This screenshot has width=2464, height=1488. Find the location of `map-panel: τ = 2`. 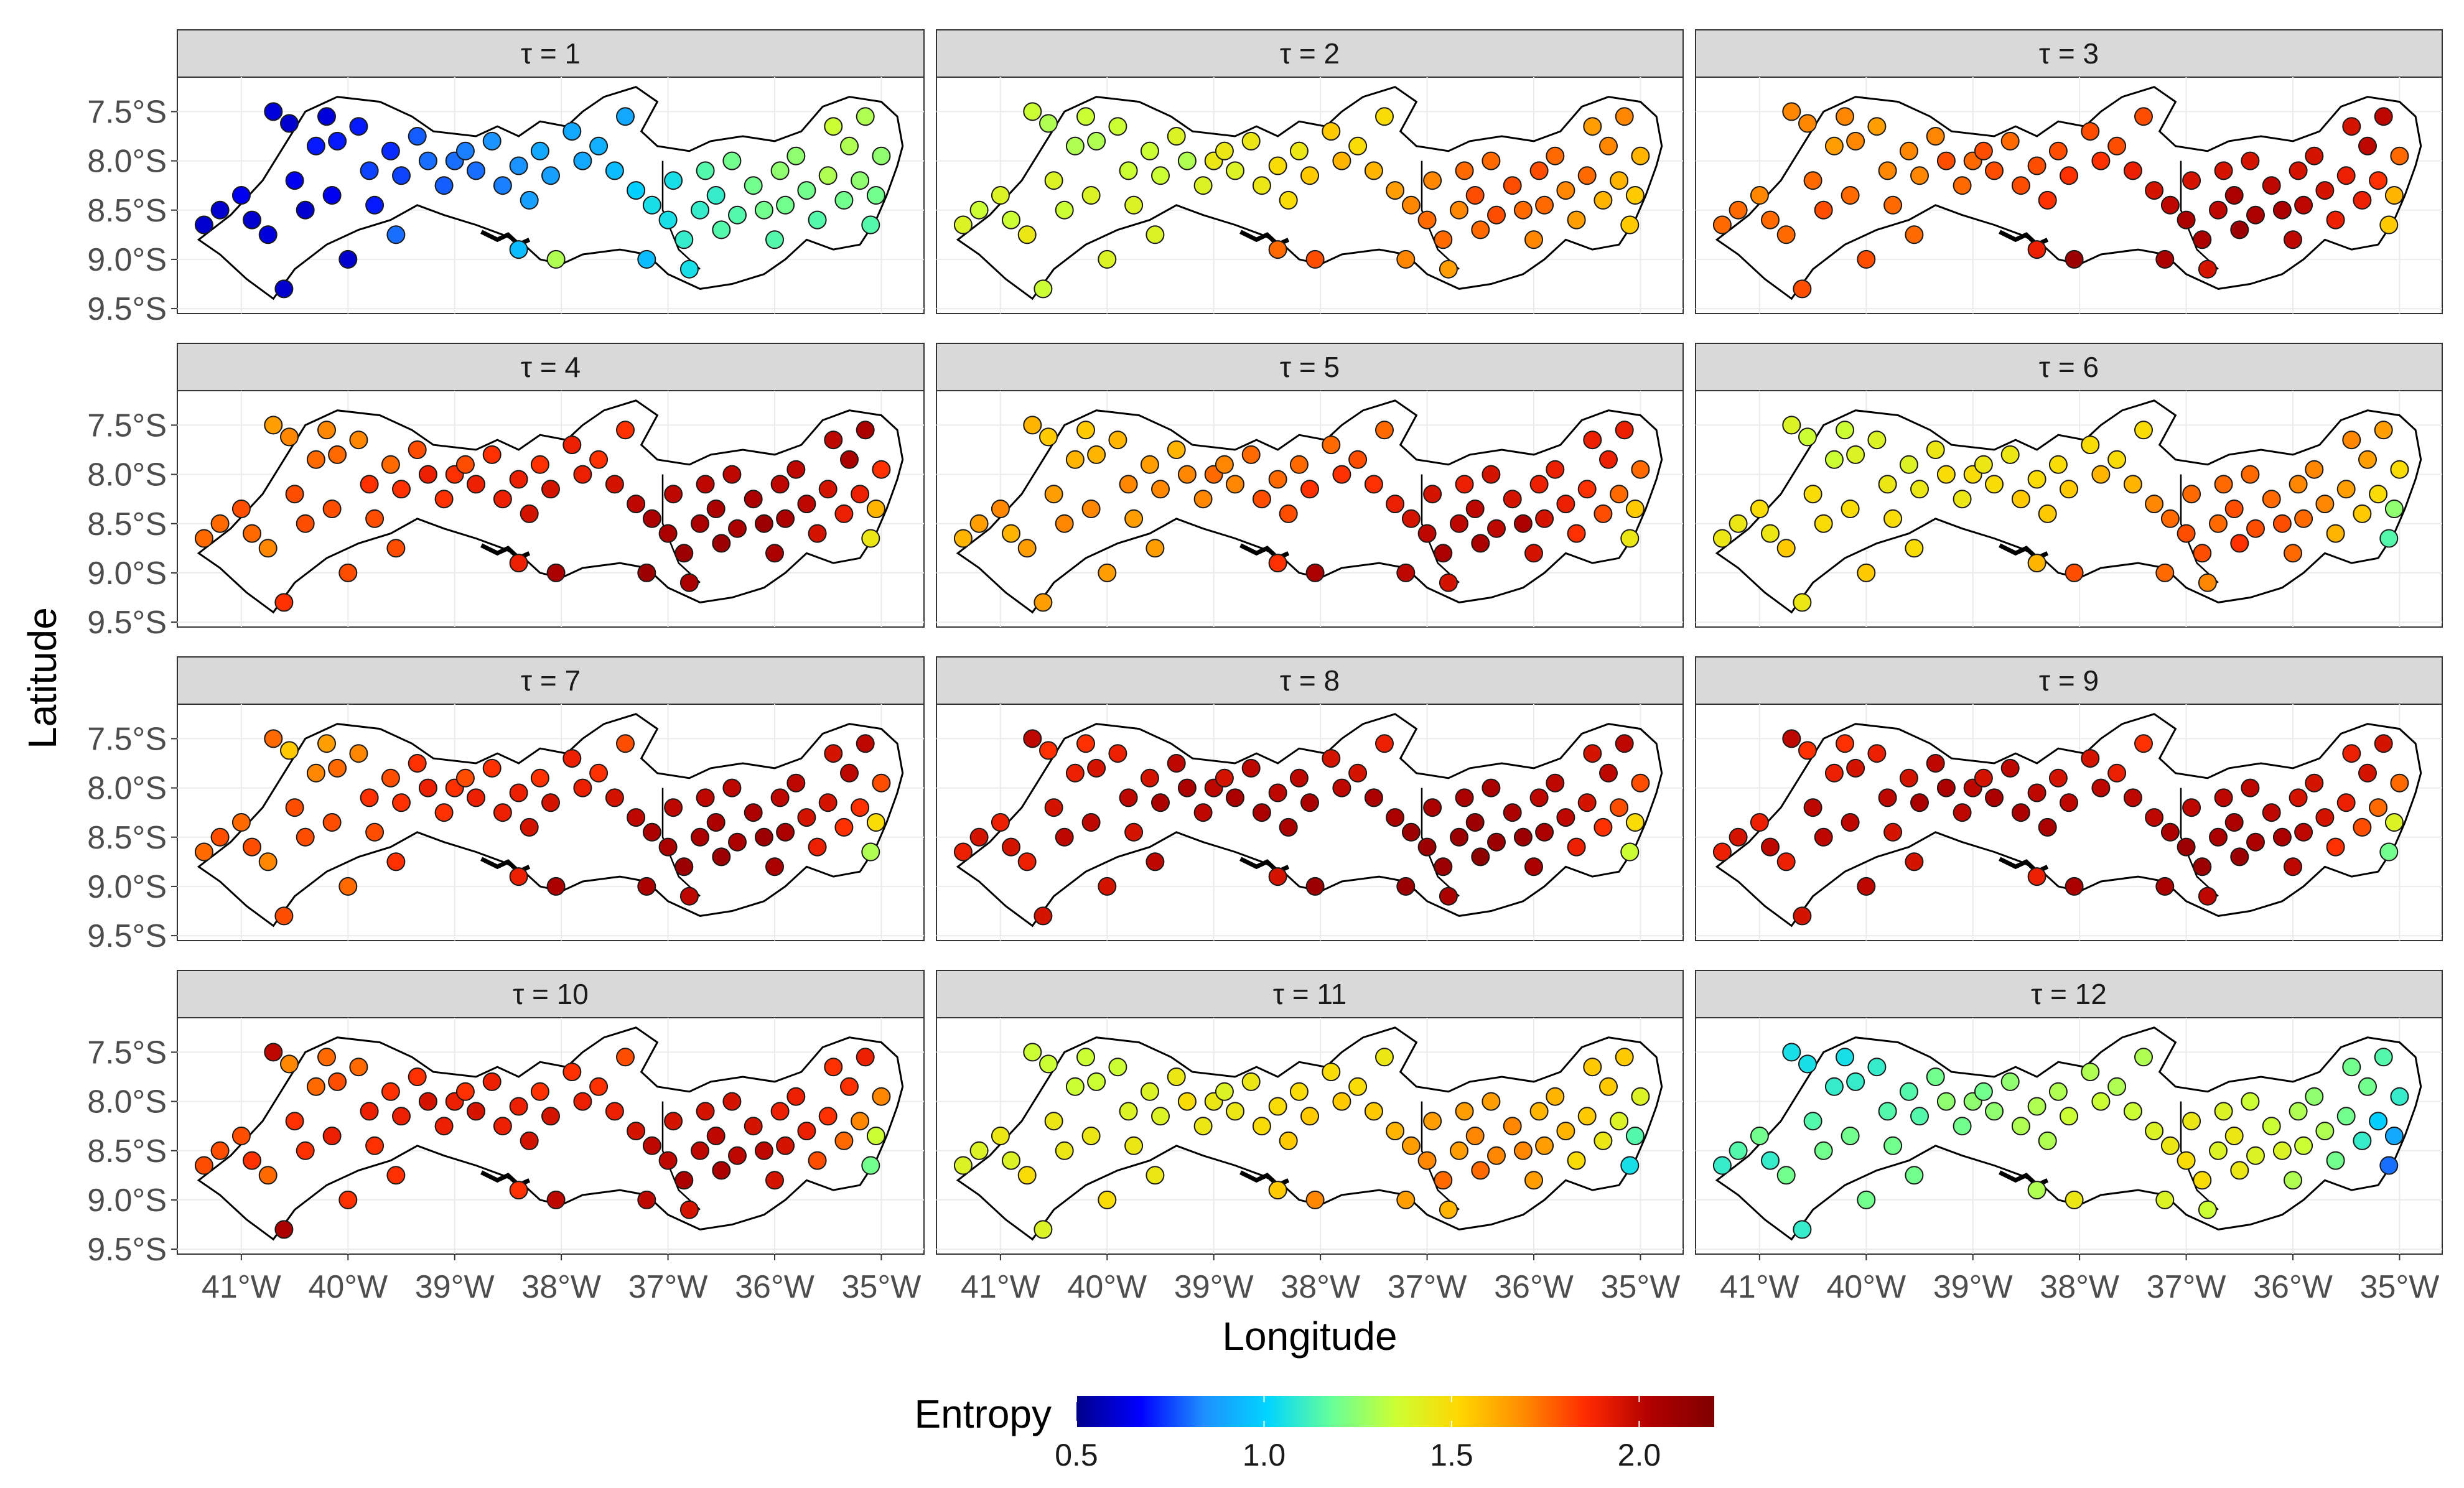

map-panel: τ = 2 is located at coordinates (1310, 171).